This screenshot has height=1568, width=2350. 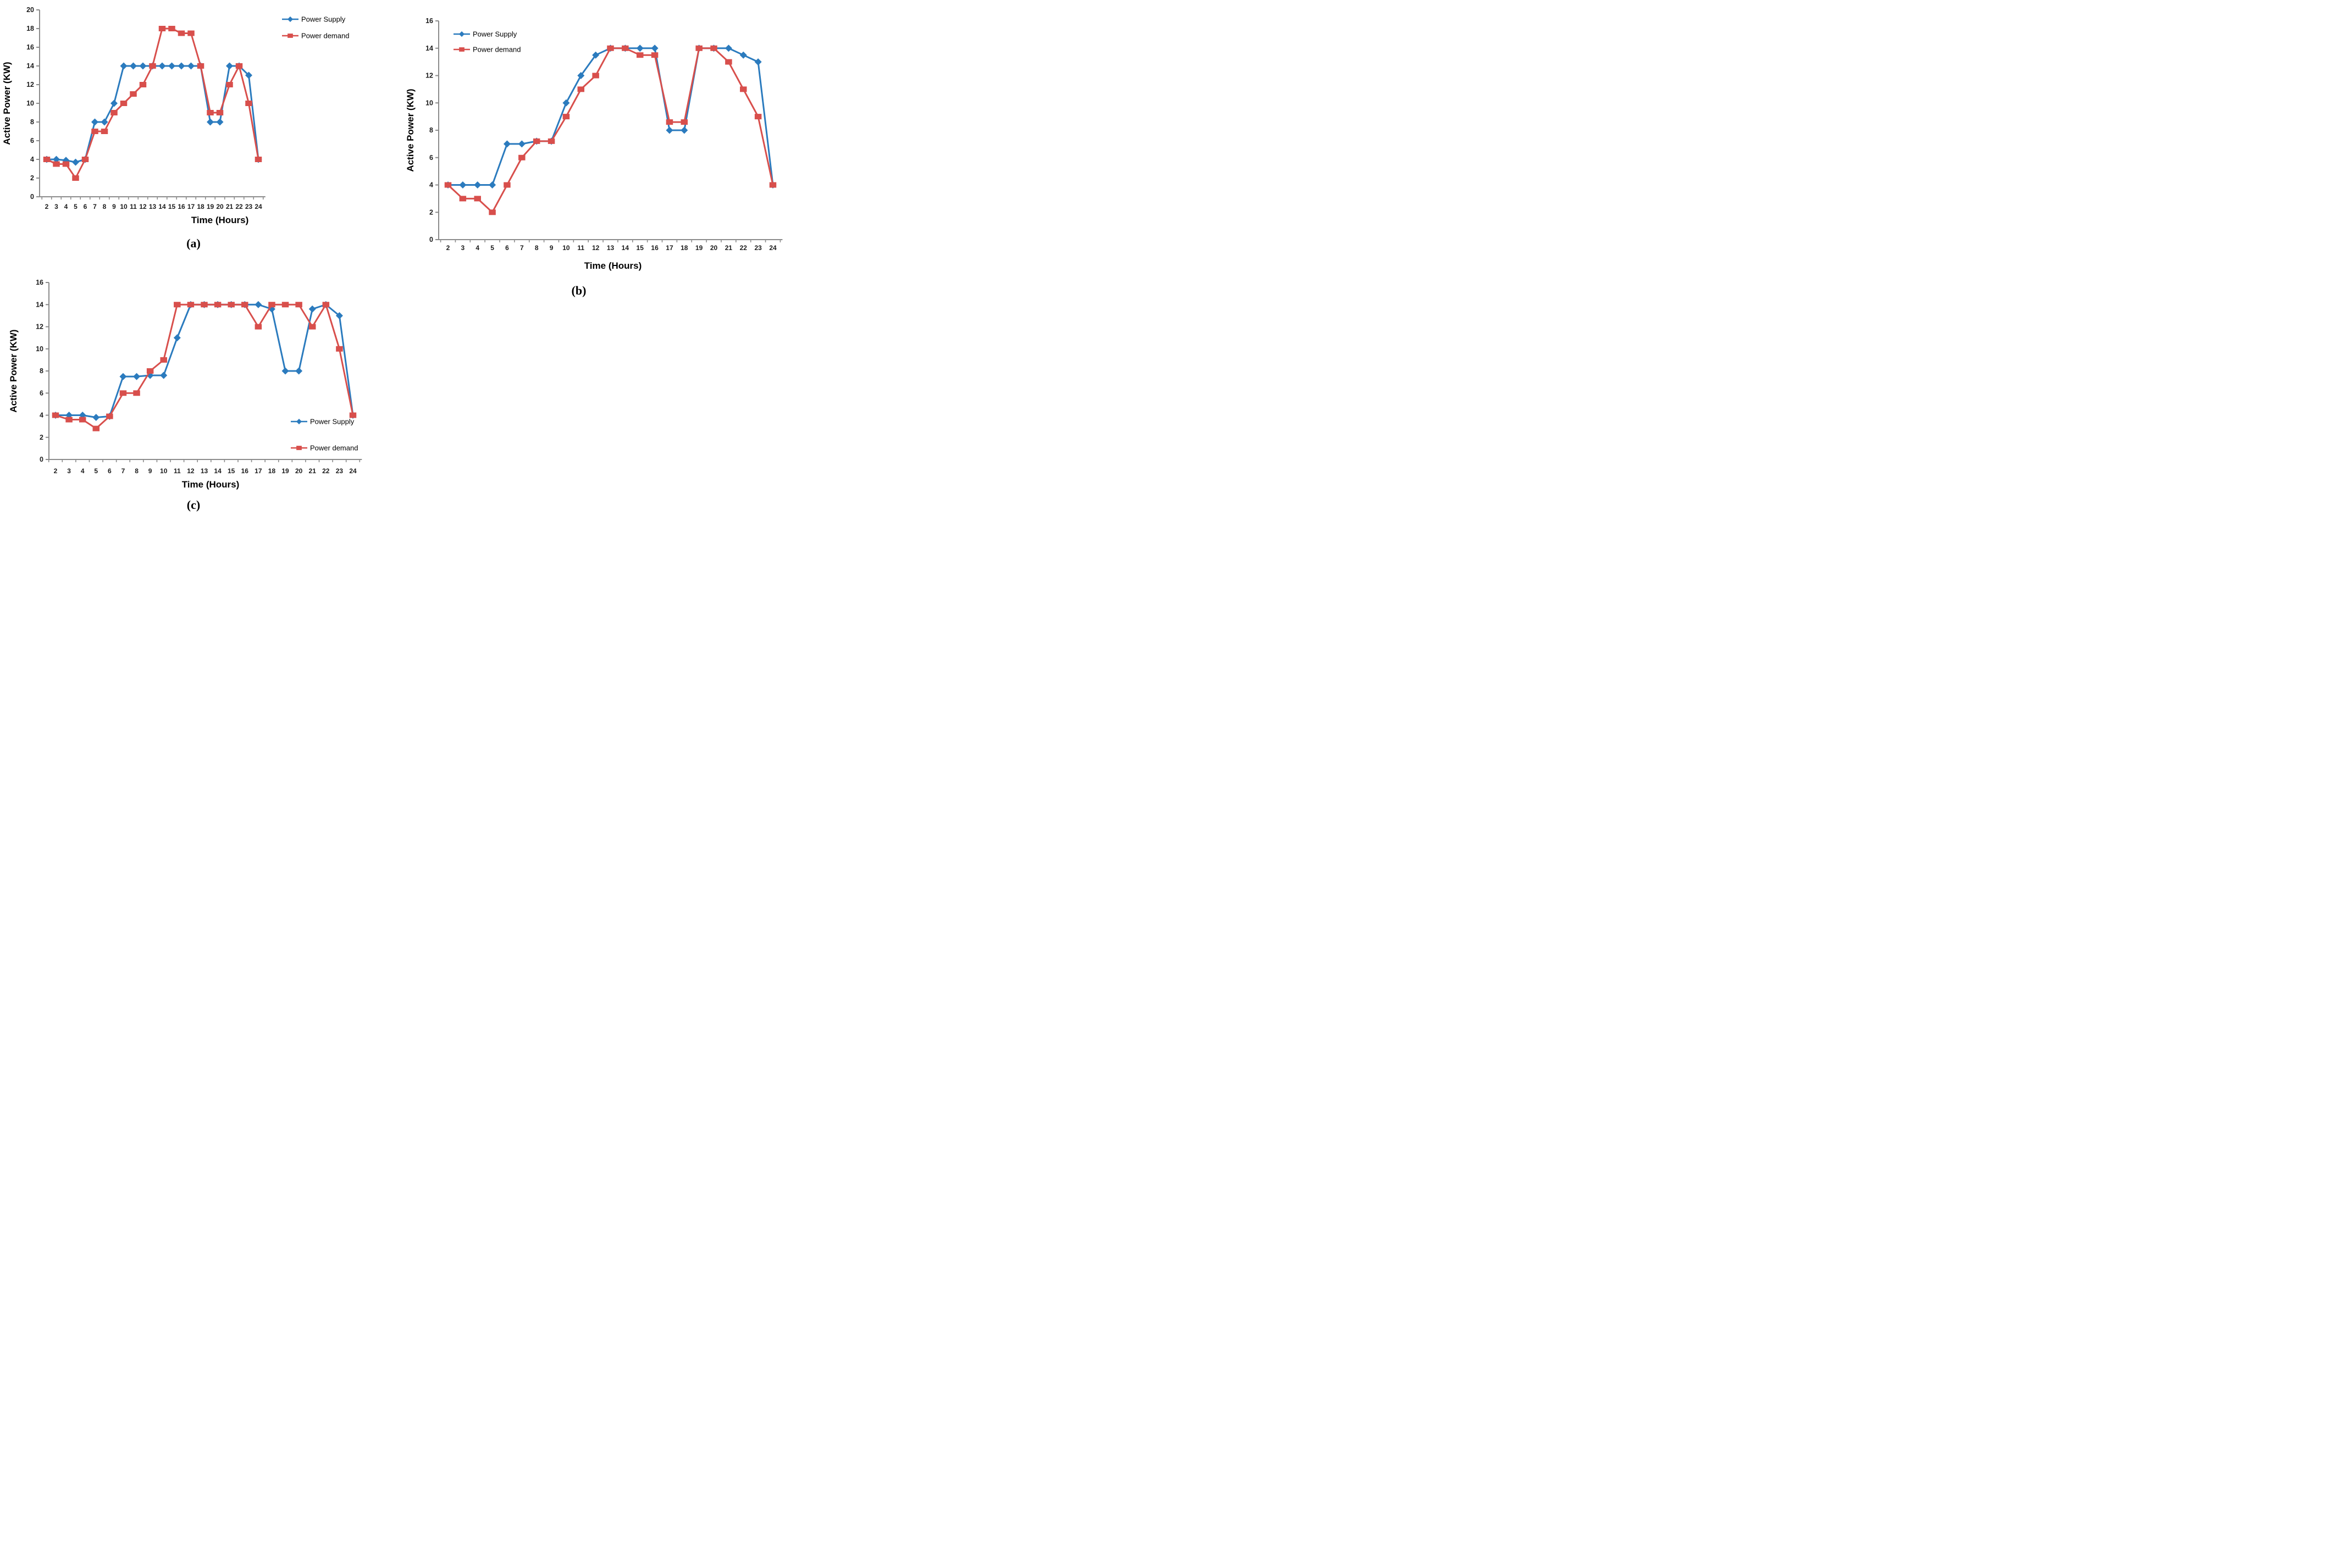 I want to click on x-tick-label: 13, so click(x=611, y=248).